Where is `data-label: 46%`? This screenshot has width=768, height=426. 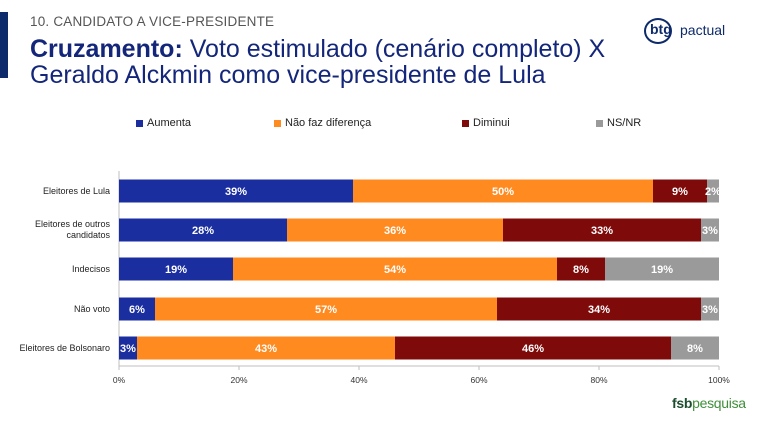
data-label: 46% is located at coordinates (533, 349).